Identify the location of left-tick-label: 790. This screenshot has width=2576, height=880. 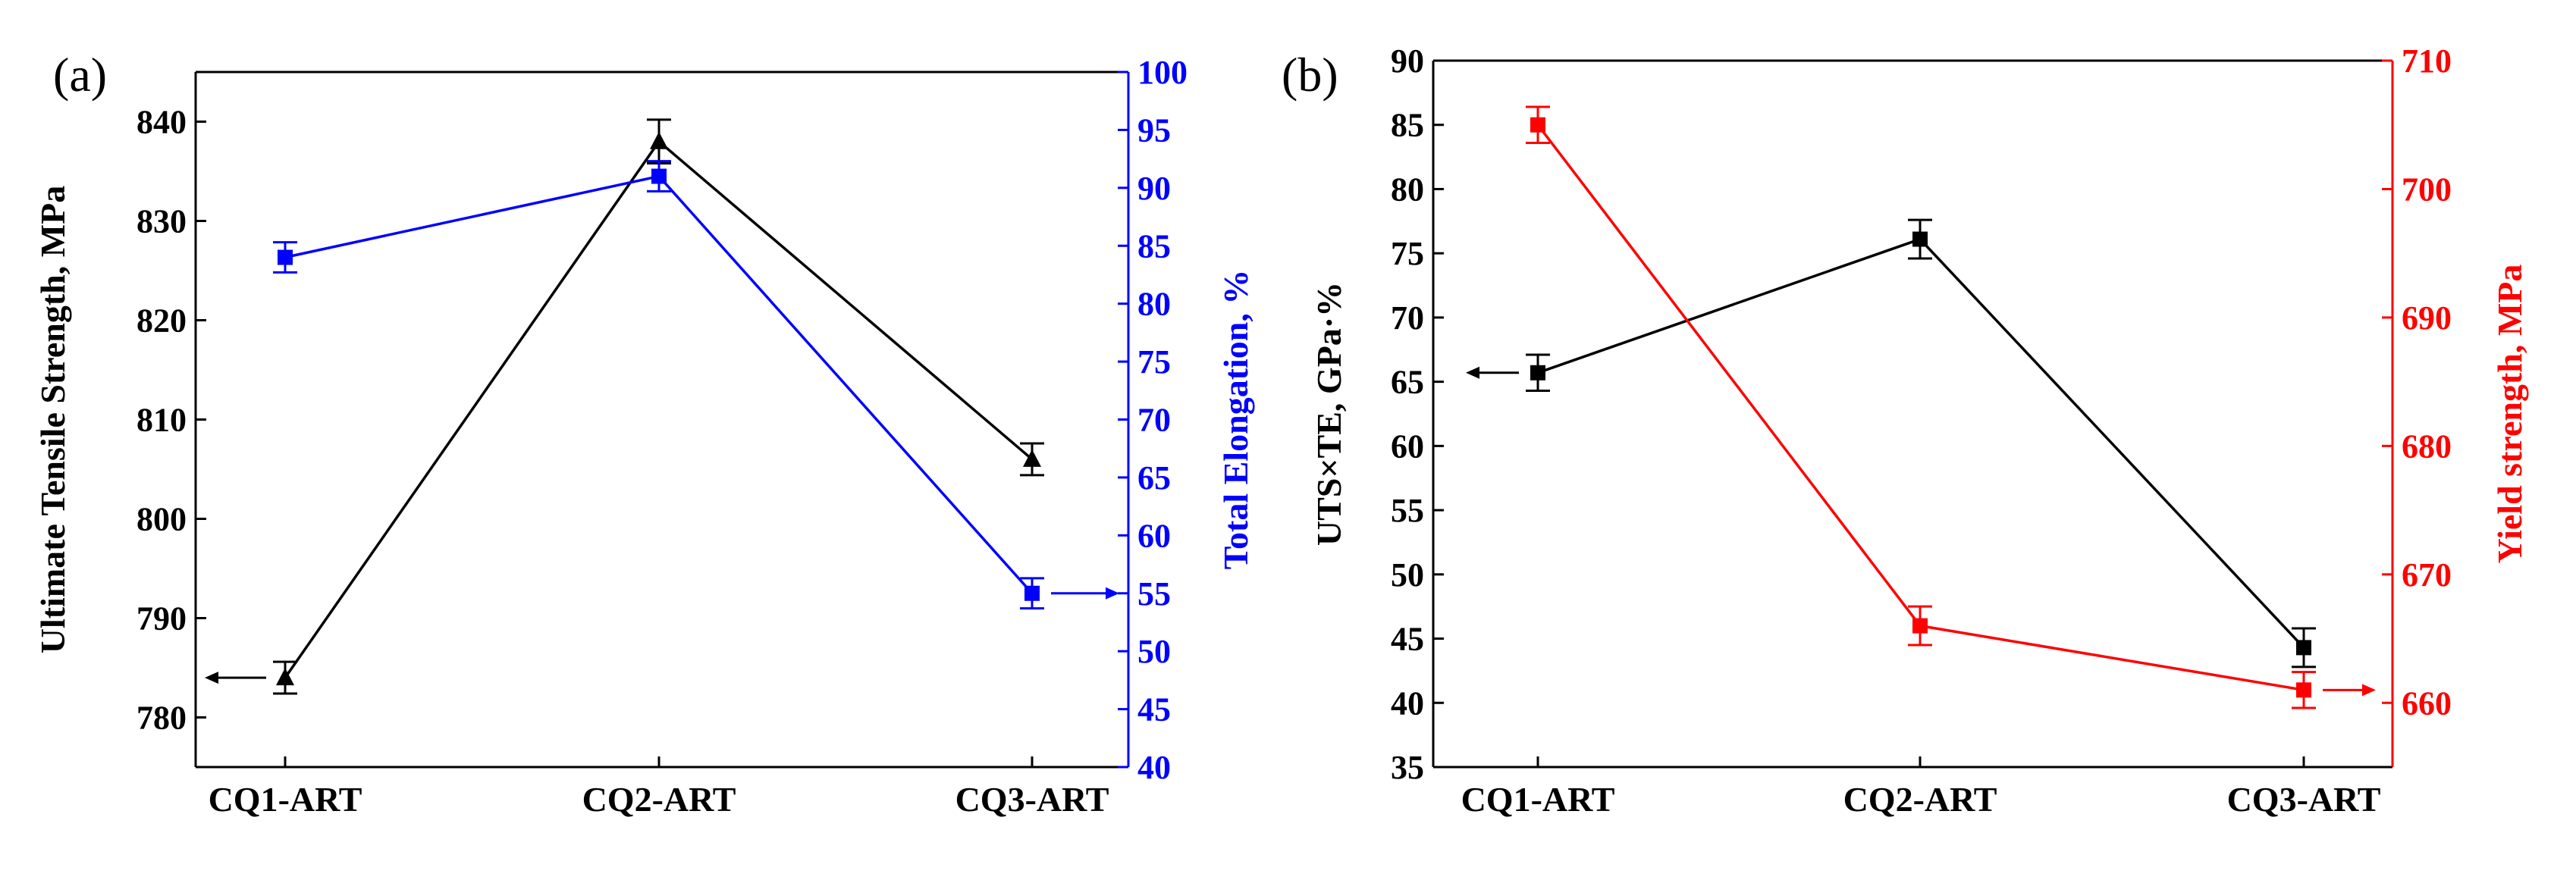
(161, 618).